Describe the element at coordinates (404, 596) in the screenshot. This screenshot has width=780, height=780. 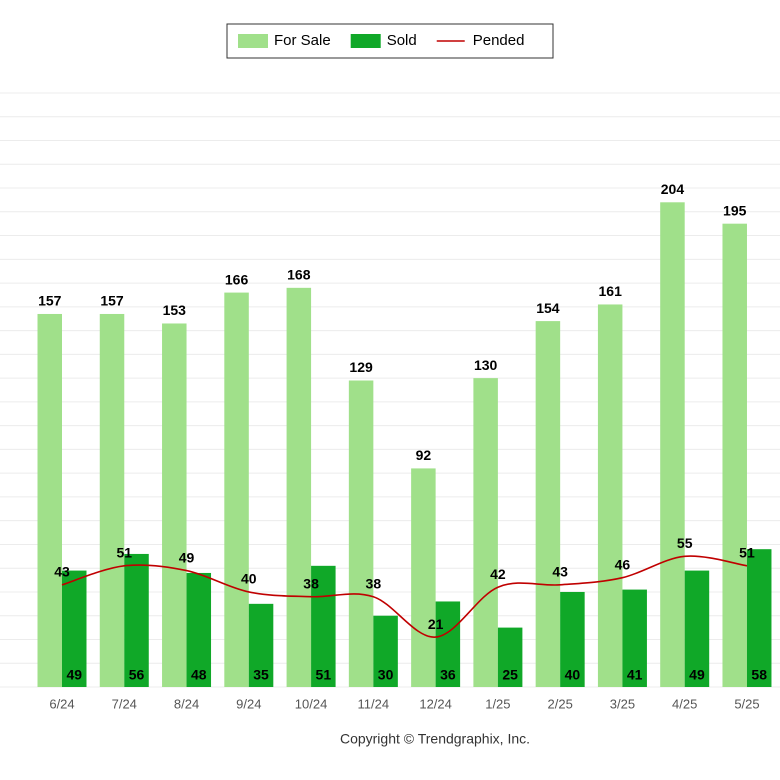
I see `line` at that location.